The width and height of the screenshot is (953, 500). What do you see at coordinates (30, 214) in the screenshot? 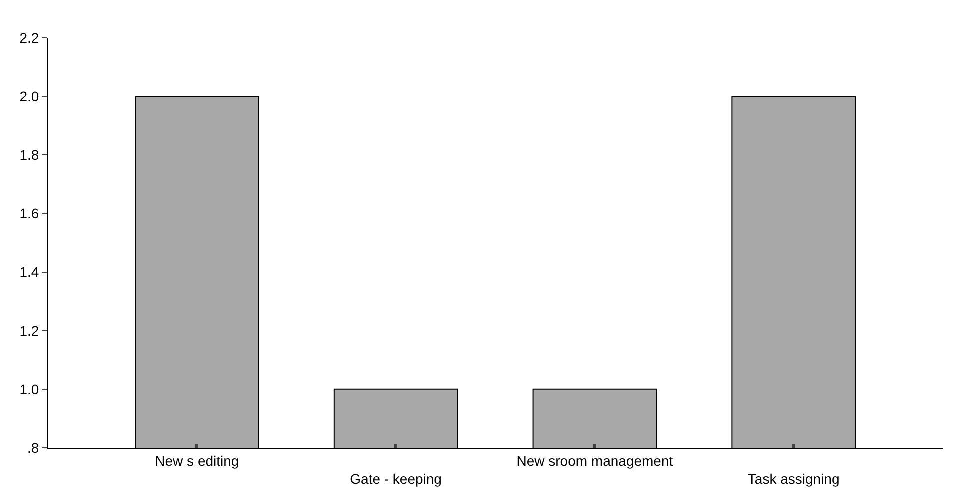
I see `y-tick-label: 1.6` at bounding box center [30, 214].